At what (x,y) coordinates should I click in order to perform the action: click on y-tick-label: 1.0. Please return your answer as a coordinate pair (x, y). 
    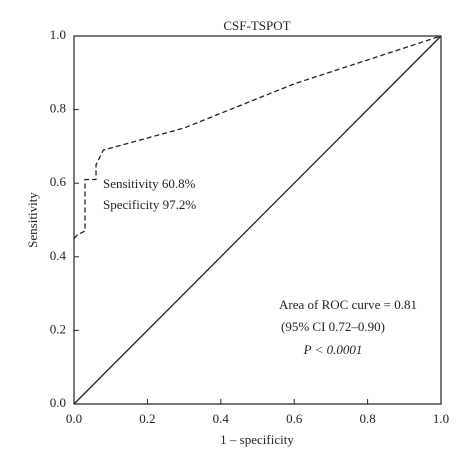
    Looking at the image, I should click on (58, 34).